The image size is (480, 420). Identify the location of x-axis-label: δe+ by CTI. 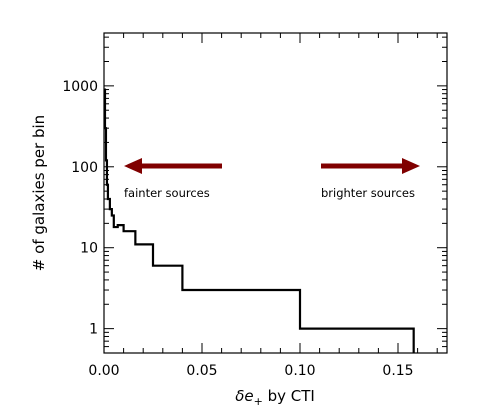
(275, 397).